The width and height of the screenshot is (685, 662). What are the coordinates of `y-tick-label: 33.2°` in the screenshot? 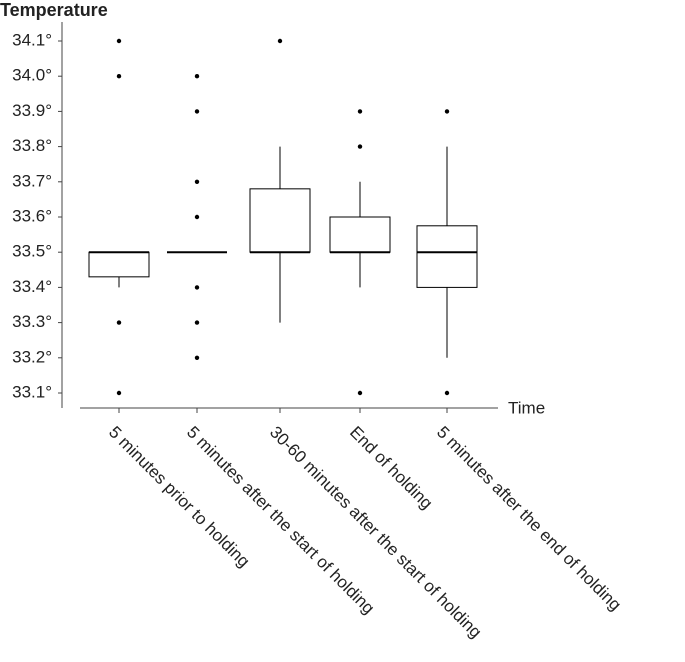 It's located at (32, 356).